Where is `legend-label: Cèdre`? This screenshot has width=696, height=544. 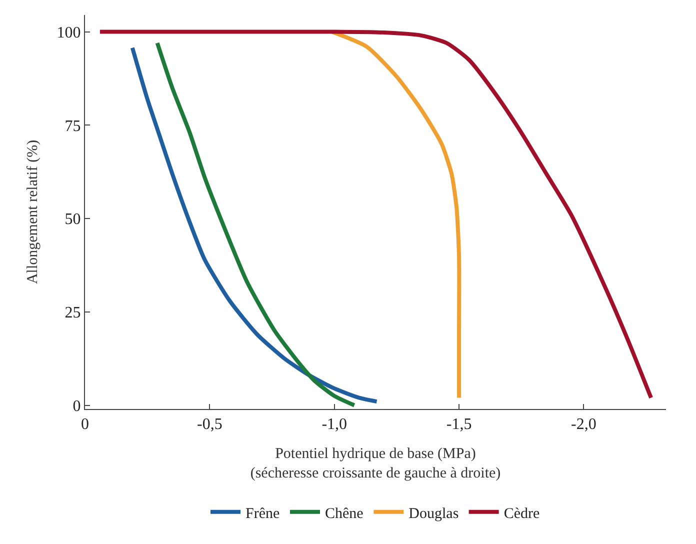
legend-label: Cèdre is located at coordinates (522, 514).